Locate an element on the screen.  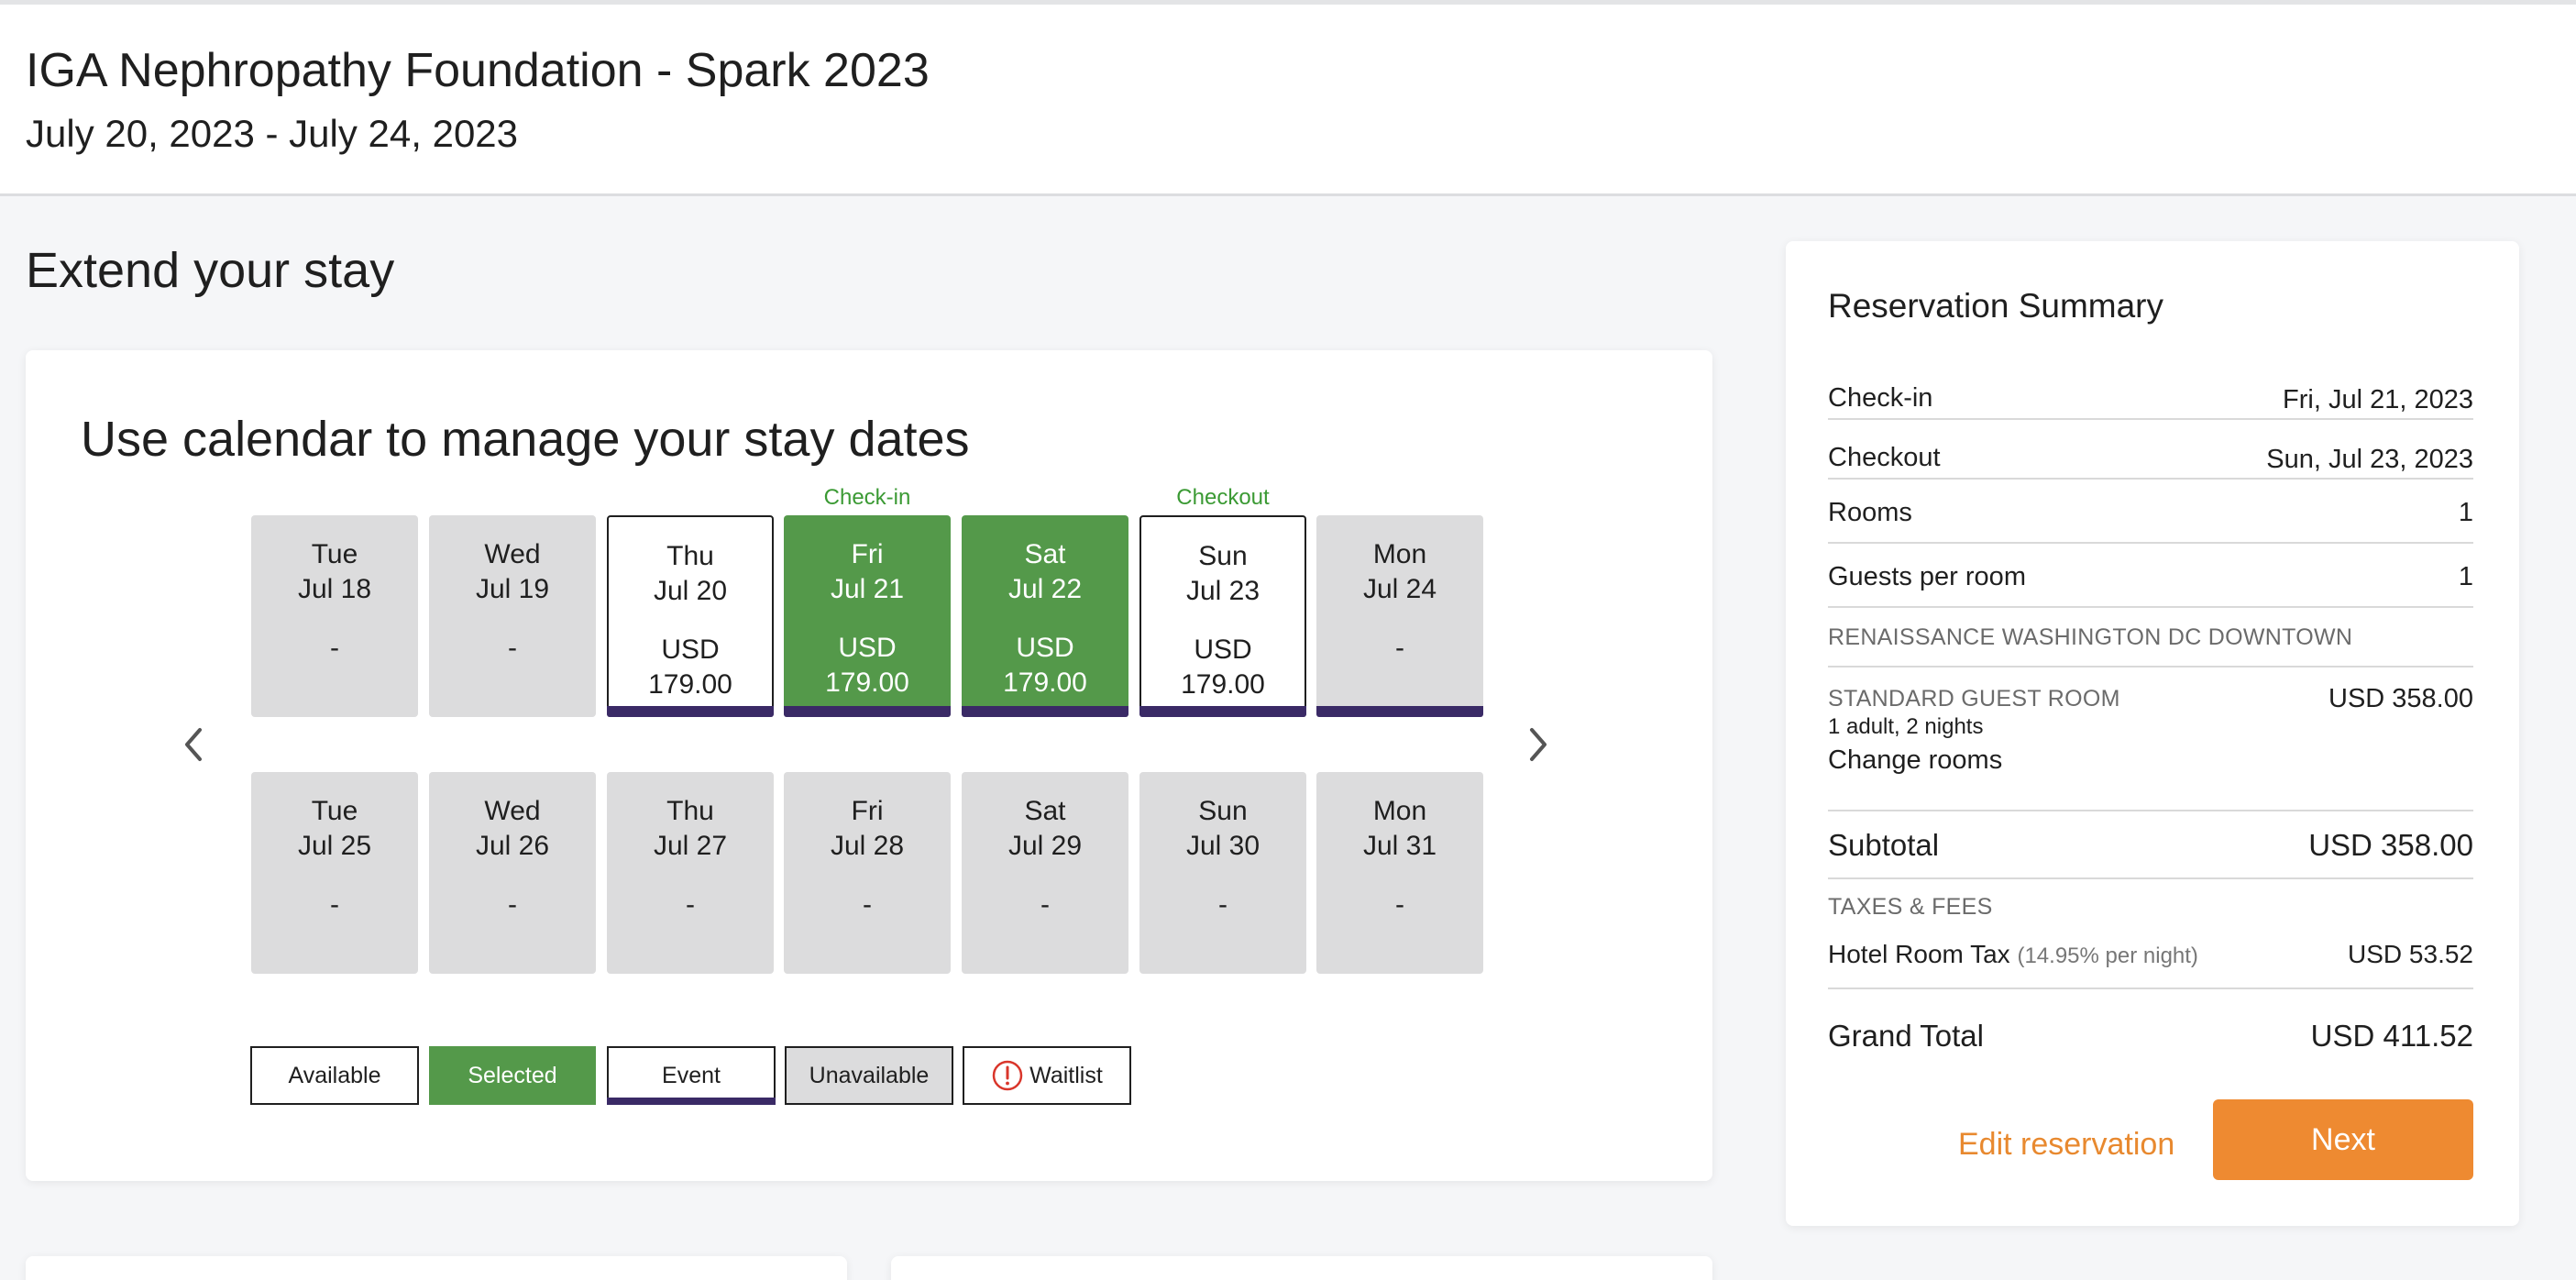
room-price: USD 358.00 is located at coordinates (2400, 698).